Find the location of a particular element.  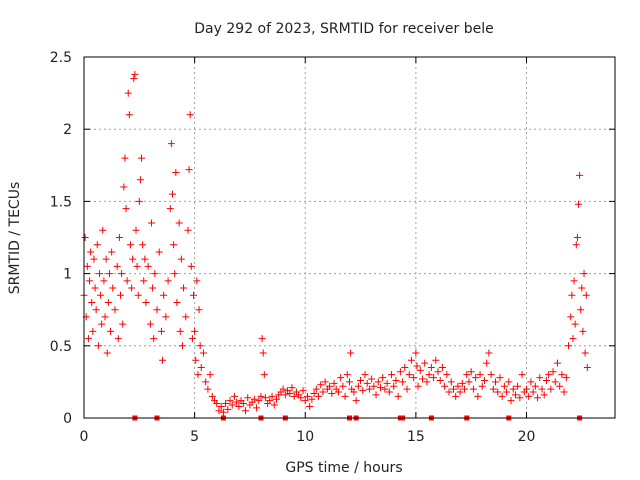

x-tick-label: 20 is located at coordinates (527, 437).